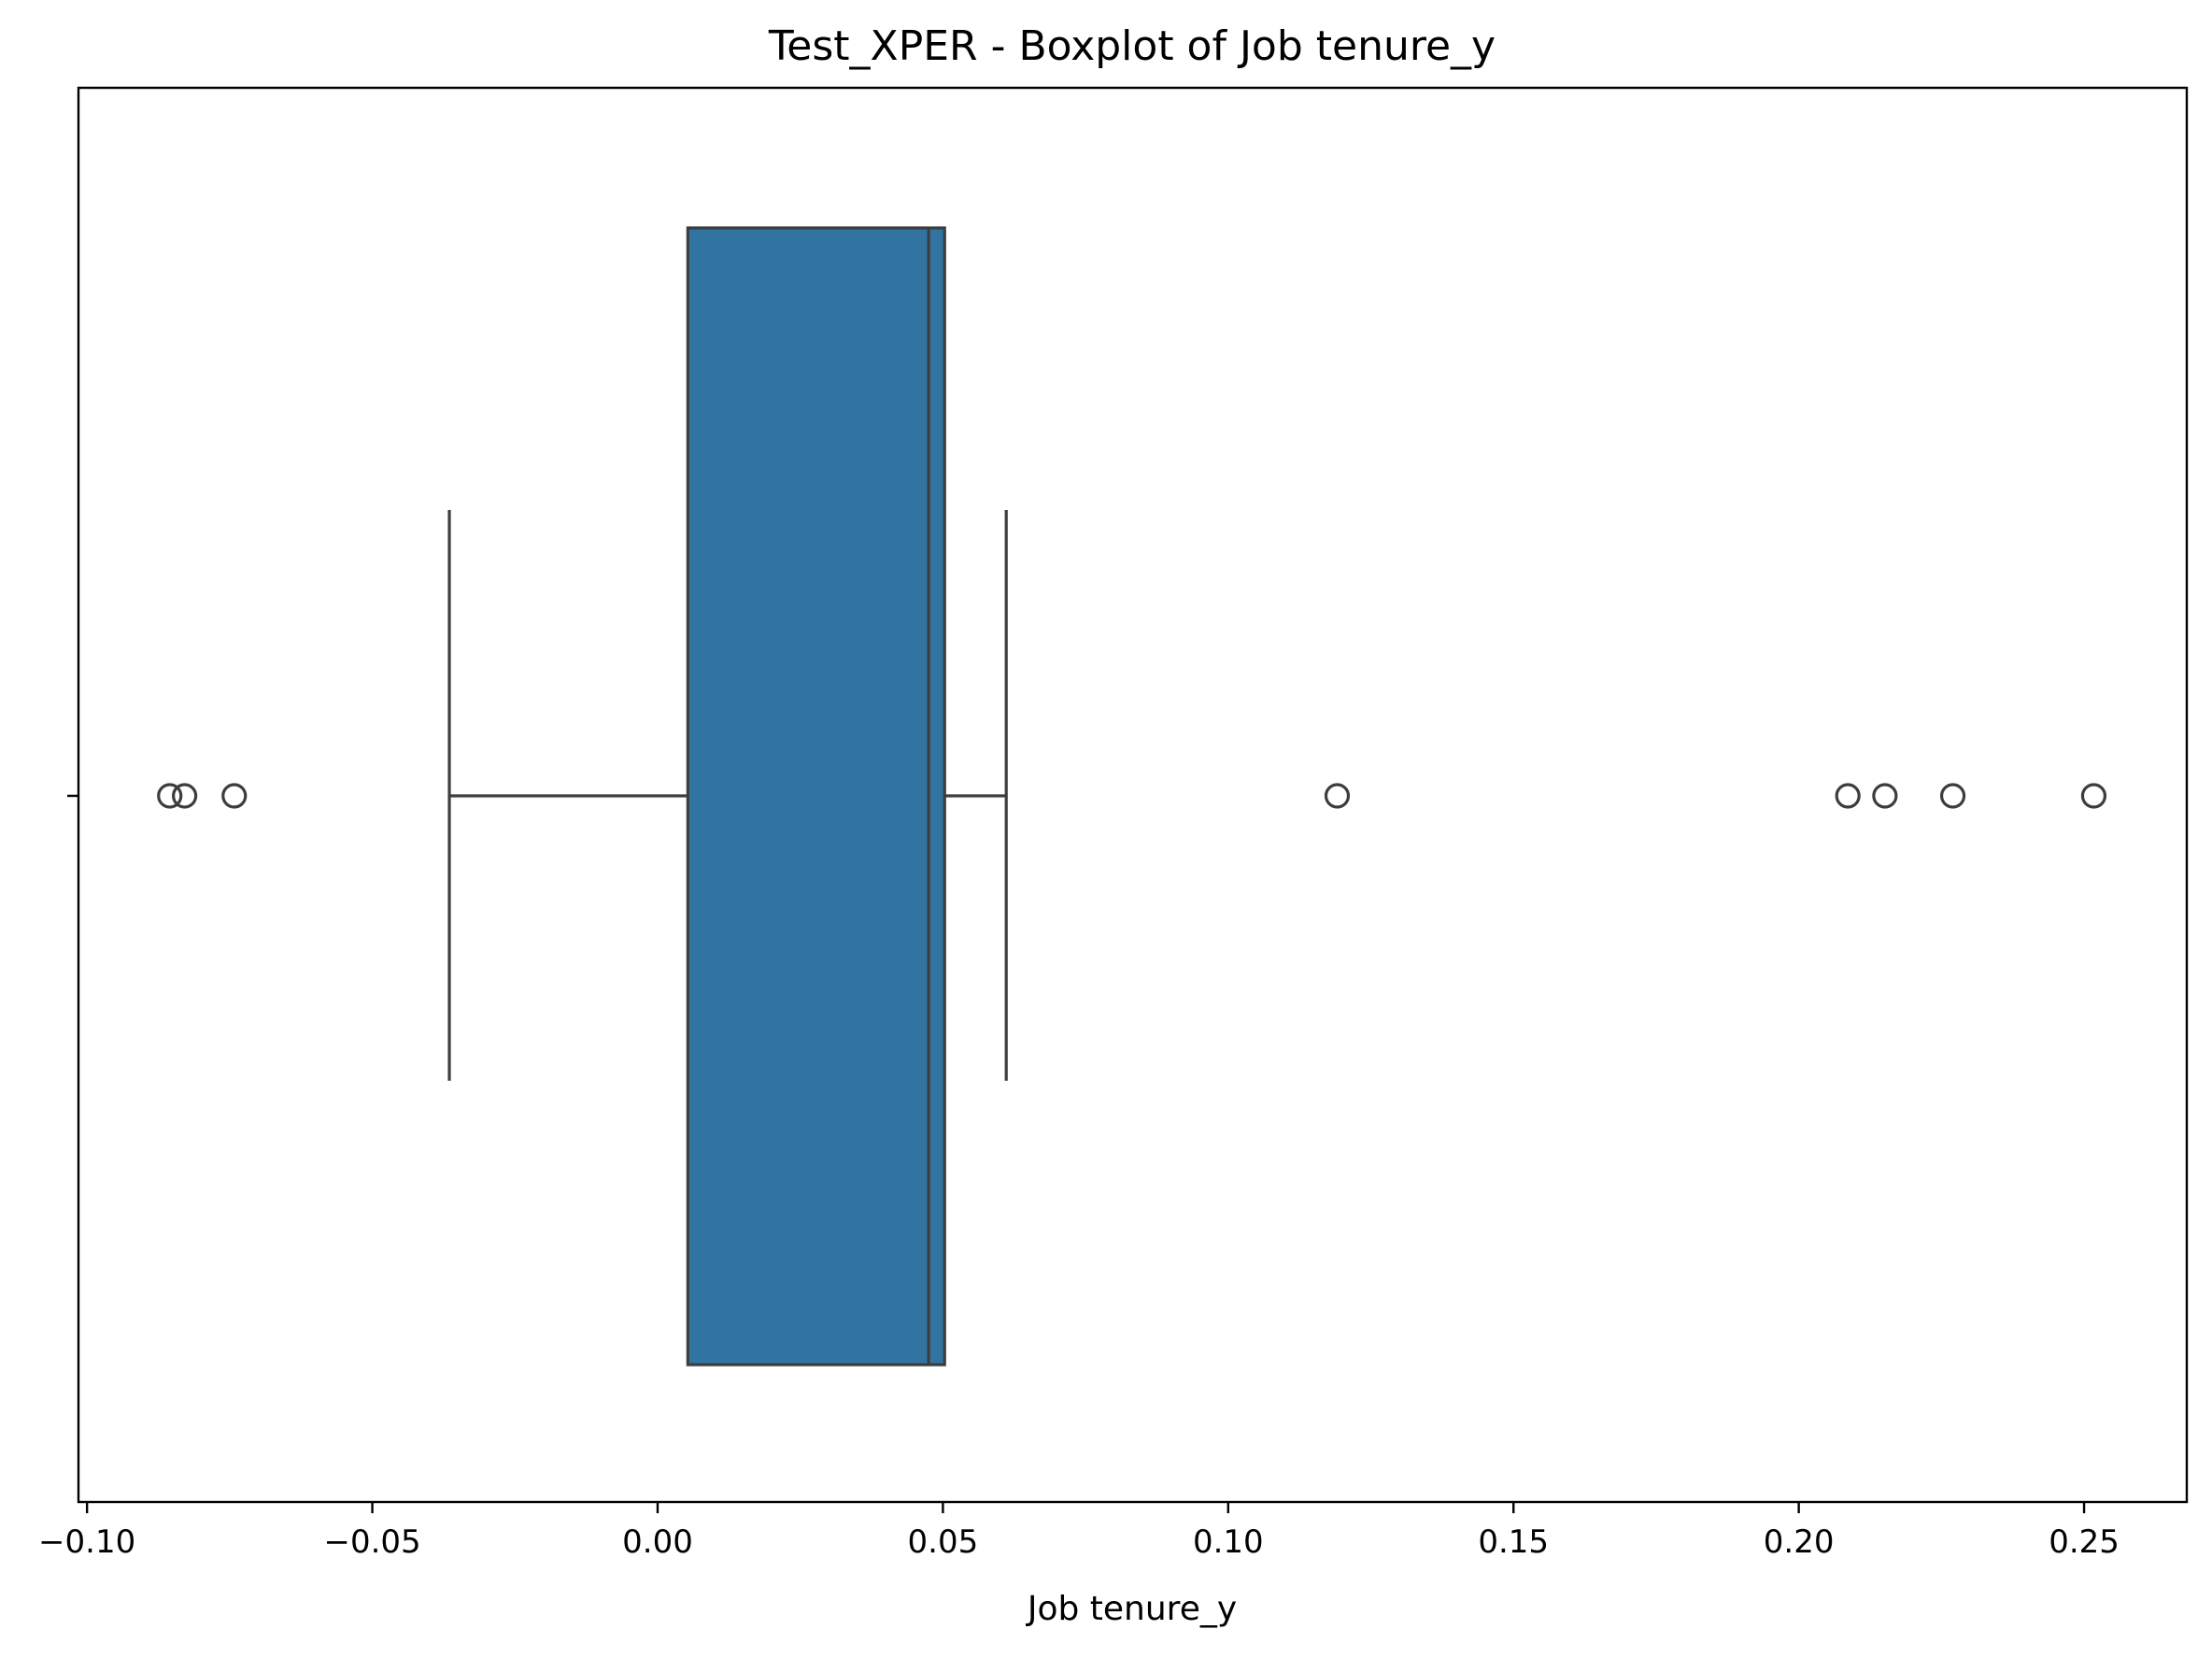  What do you see at coordinates (1132, 46) in the screenshot?
I see `chart-title: Test_XPER - Boxplot of Job tenure_y` at bounding box center [1132, 46].